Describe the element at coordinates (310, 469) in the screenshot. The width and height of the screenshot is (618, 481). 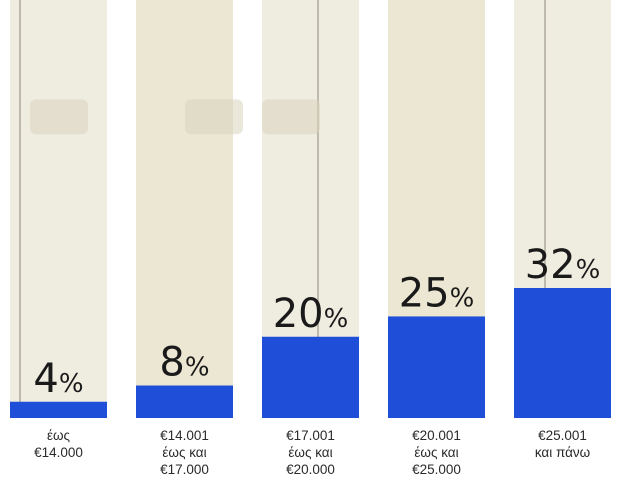
I see `category-label: €20.000` at that location.